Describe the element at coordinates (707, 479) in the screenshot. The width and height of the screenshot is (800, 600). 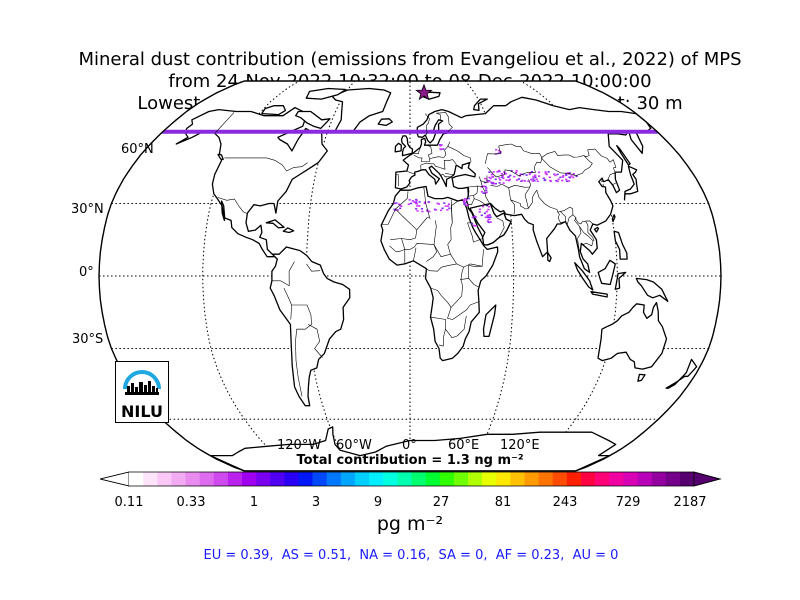
I see `colorbar-over-triangle` at that location.